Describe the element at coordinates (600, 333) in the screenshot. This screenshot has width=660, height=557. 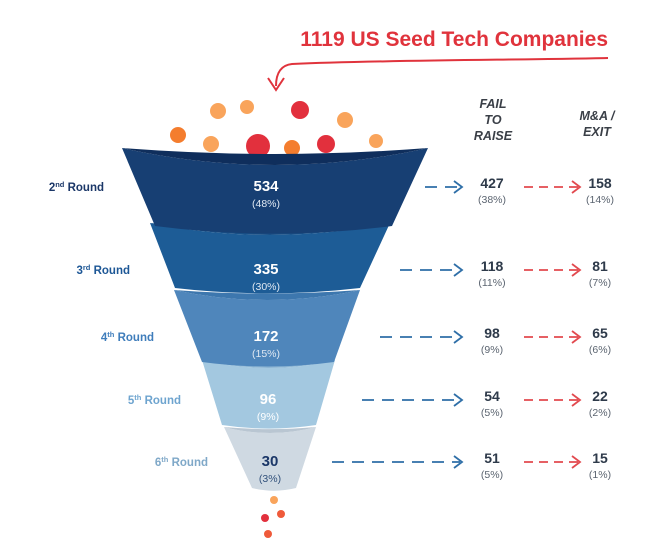
I see `exit-count: 65` at that location.